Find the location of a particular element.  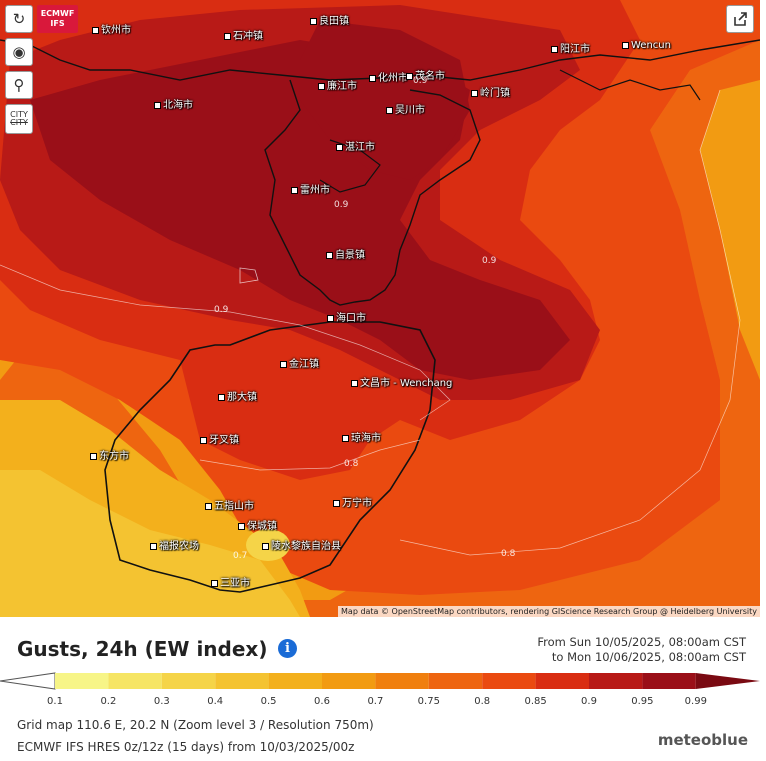

place-label: 雷州市 is located at coordinates (310, 188).